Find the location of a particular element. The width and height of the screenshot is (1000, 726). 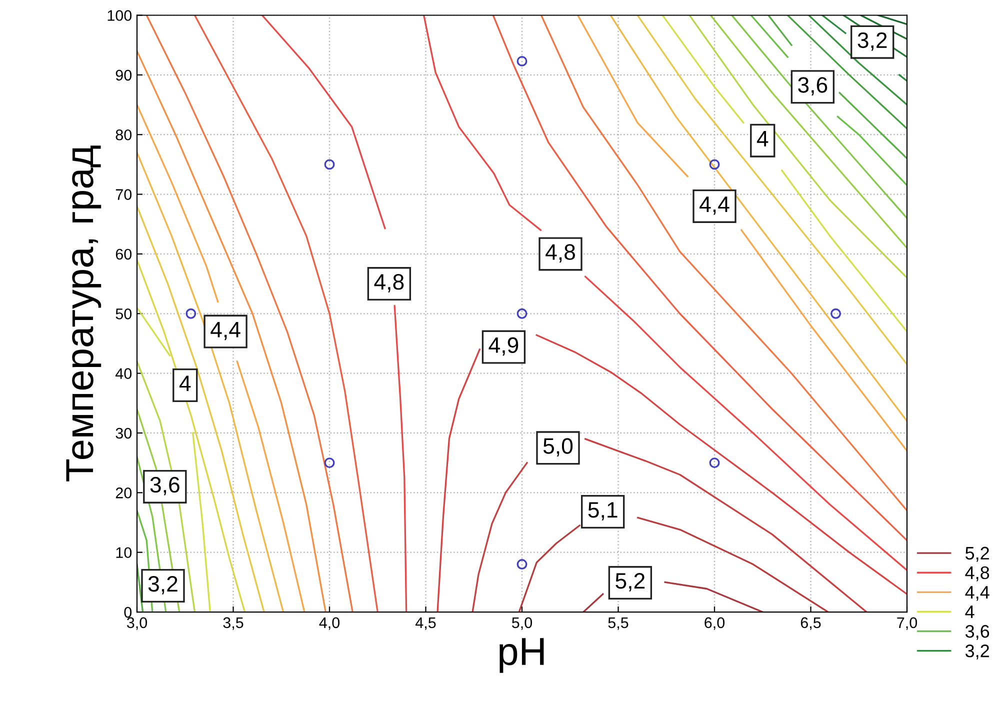

y-tick-label: 10 is located at coordinates (124, 552).